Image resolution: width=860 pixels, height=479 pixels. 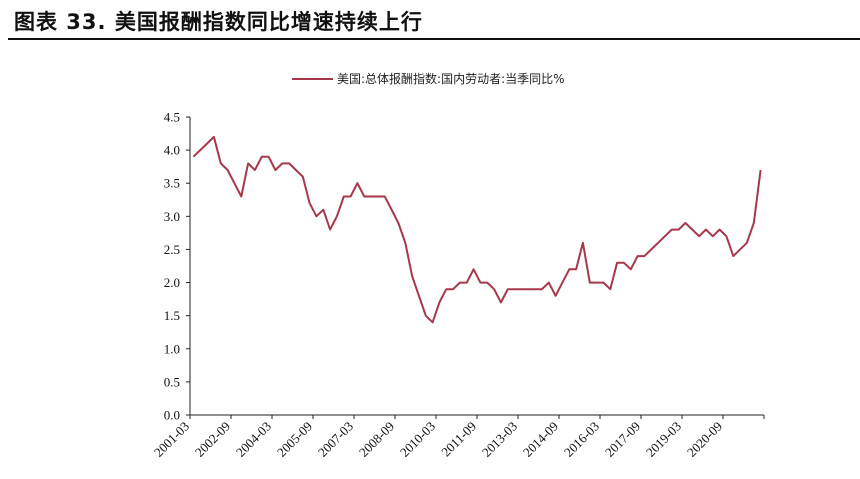 What do you see at coordinates (218, 22) in the screenshot?
I see `figure-title: 图表 33. 美国报酬指数同比增速持续上行` at bounding box center [218, 22].